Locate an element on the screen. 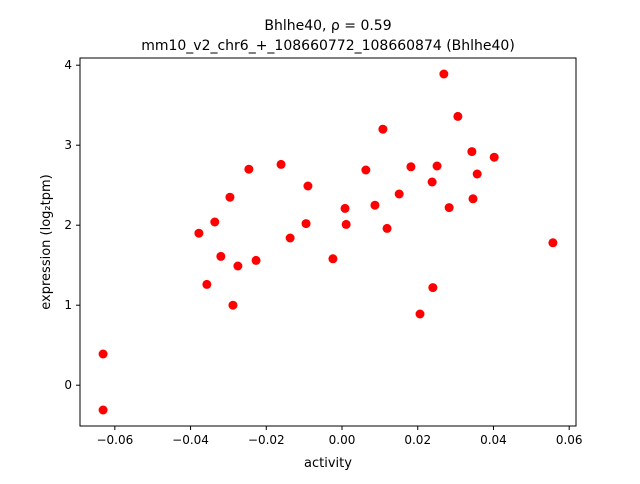 The image size is (640, 484). y-tick-label: 3 is located at coordinates (68, 145).